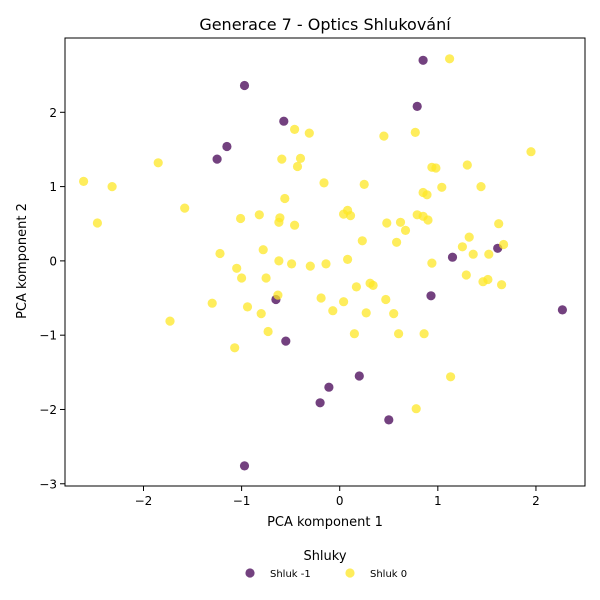 Image resolution: width=600 pixels, height=600 pixels. I want to click on y-axis-label: PCA komponent 2, so click(22, 261).